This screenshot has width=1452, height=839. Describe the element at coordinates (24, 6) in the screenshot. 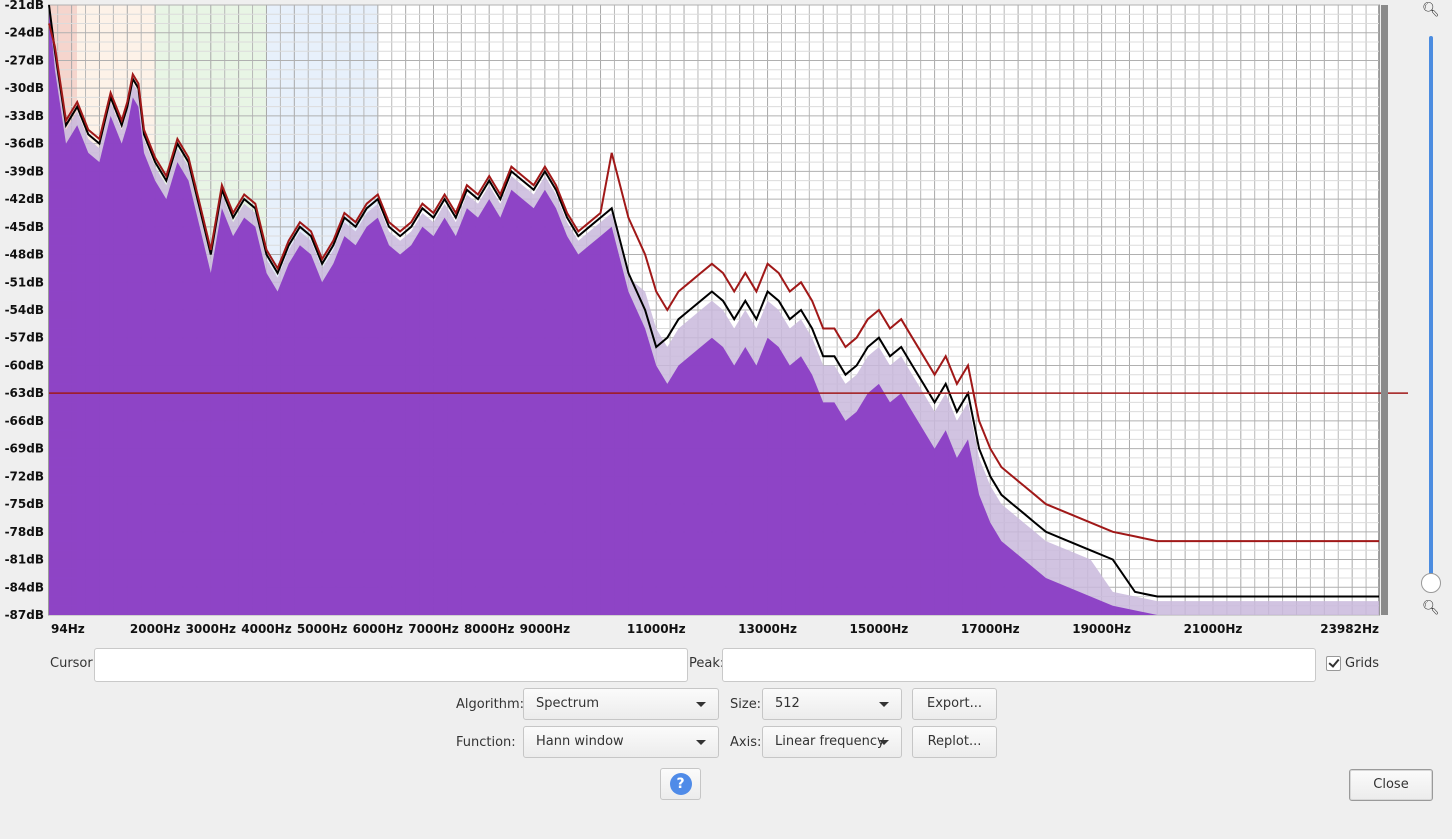

I see `y-axis-label: -21dB` at that location.